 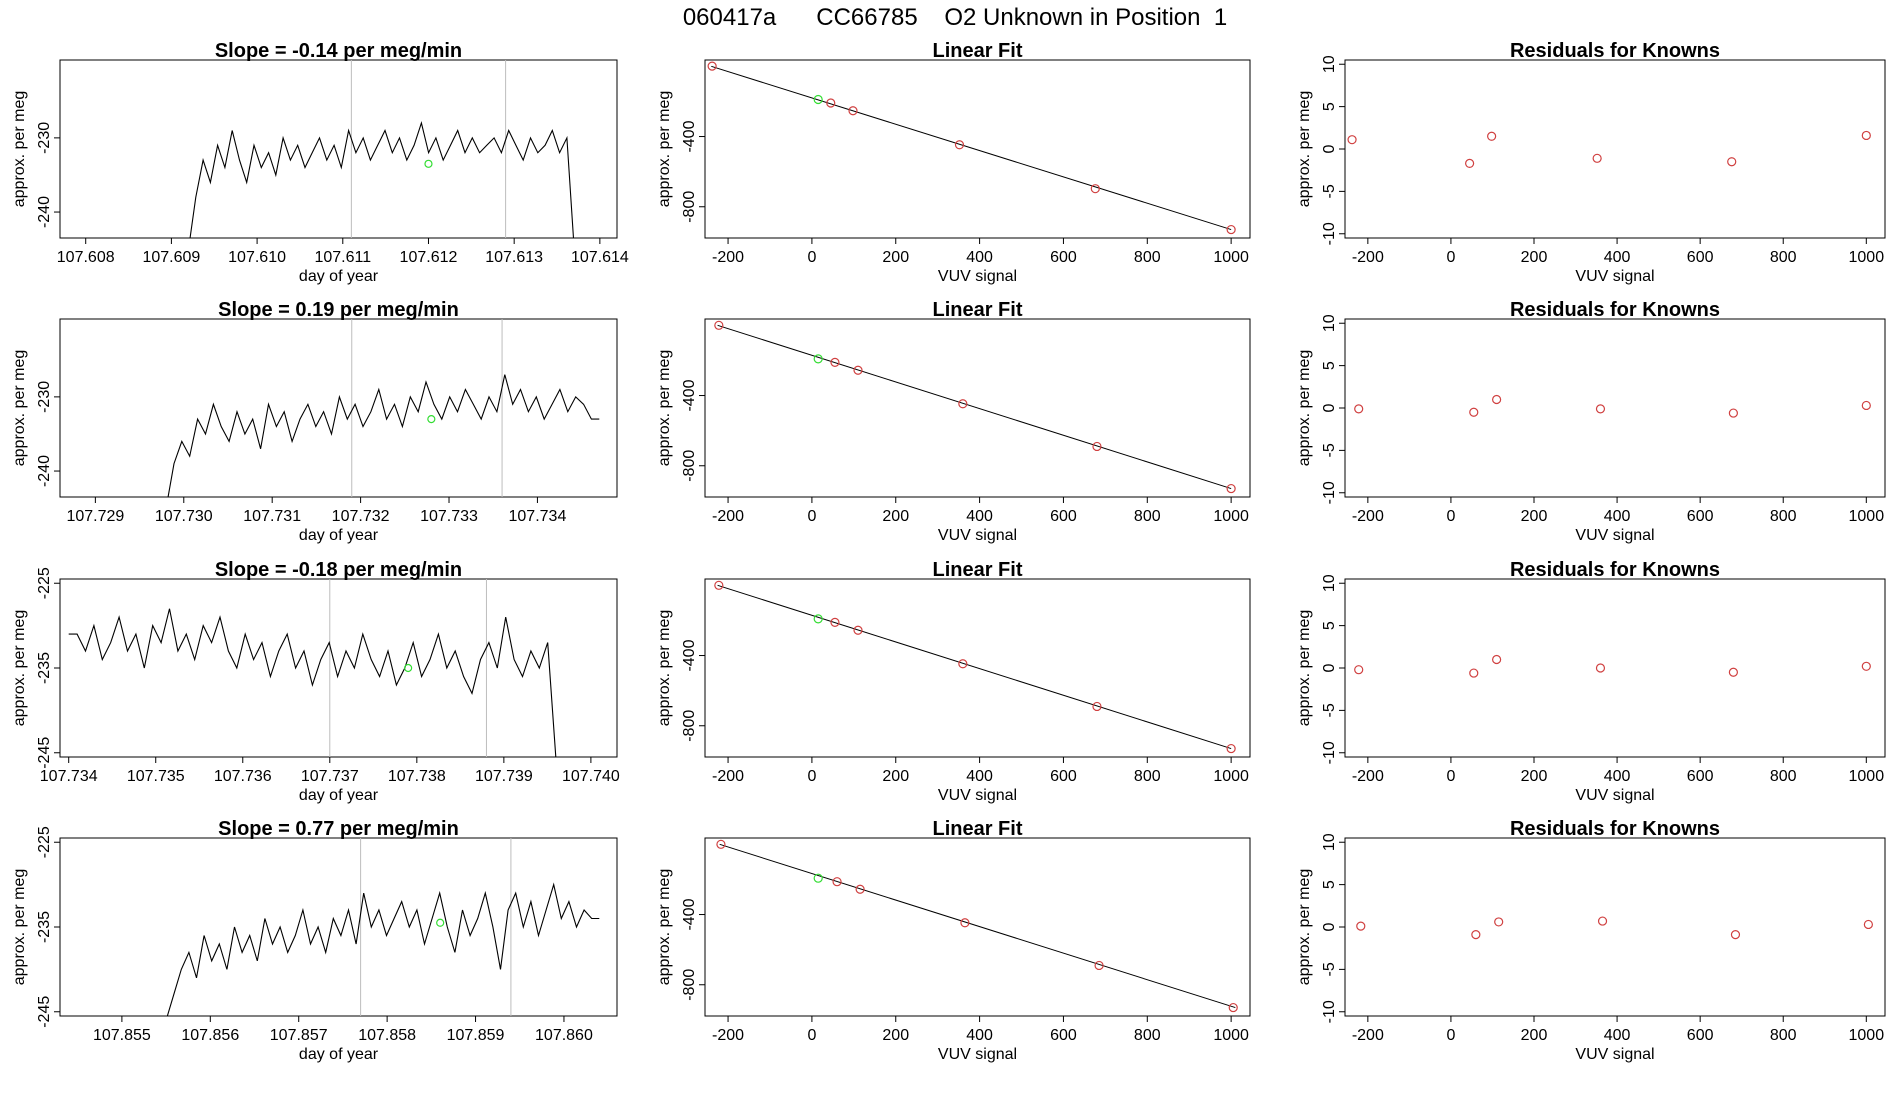 What do you see at coordinates (591, 776) in the screenshot?
I see `x-tick-label: 107.740` at bounding box center [591, 776].